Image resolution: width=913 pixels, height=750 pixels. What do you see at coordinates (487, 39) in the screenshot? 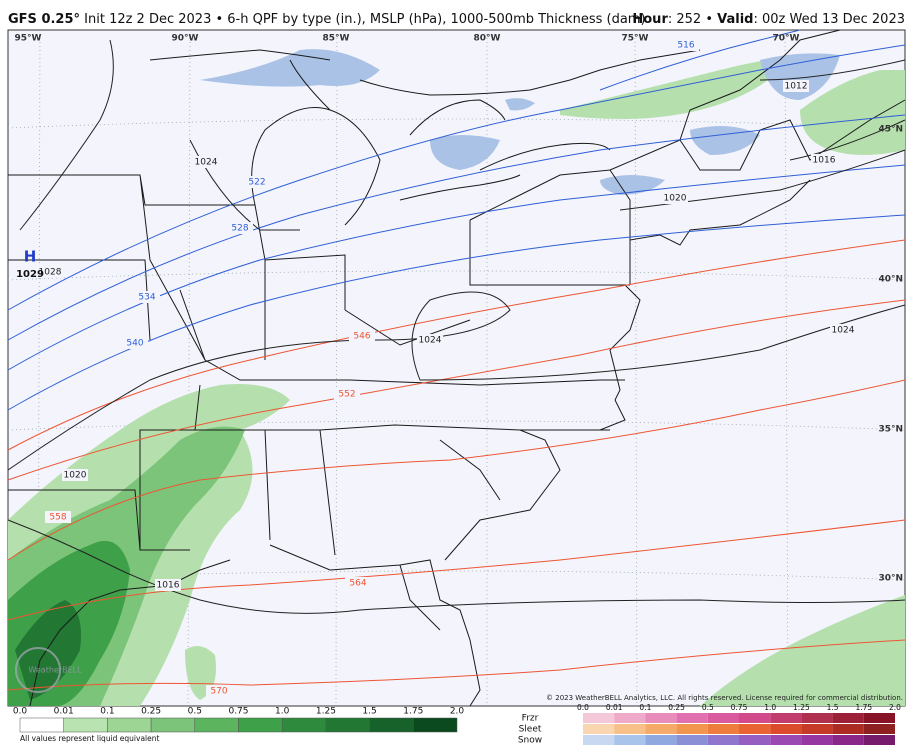
I see `longitude-label: 80°W` at bounding box center [487, 39].